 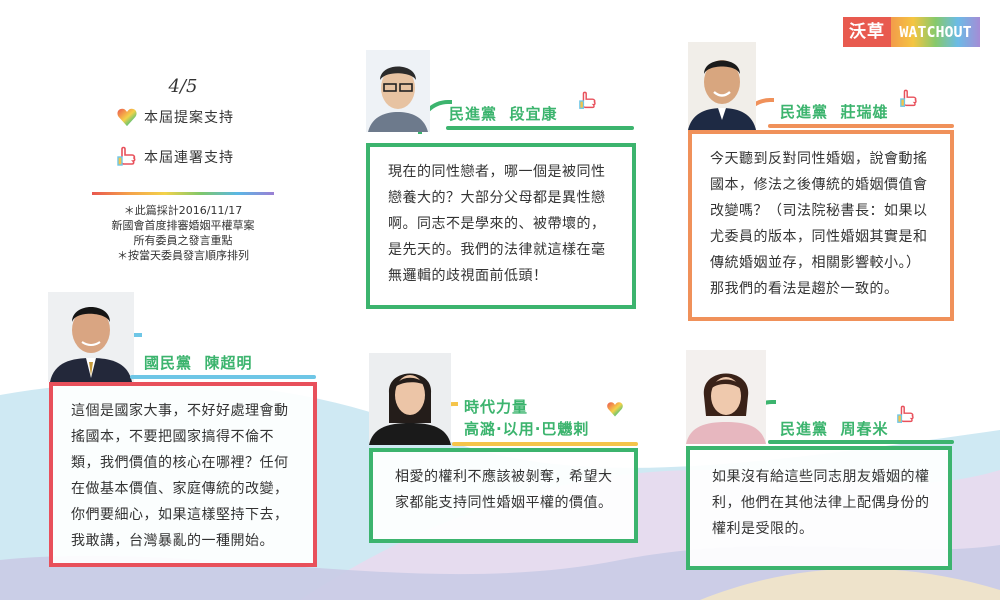 I want to click on legend-cosign-label: 本屆連署支持, so click(x=189, y=158).